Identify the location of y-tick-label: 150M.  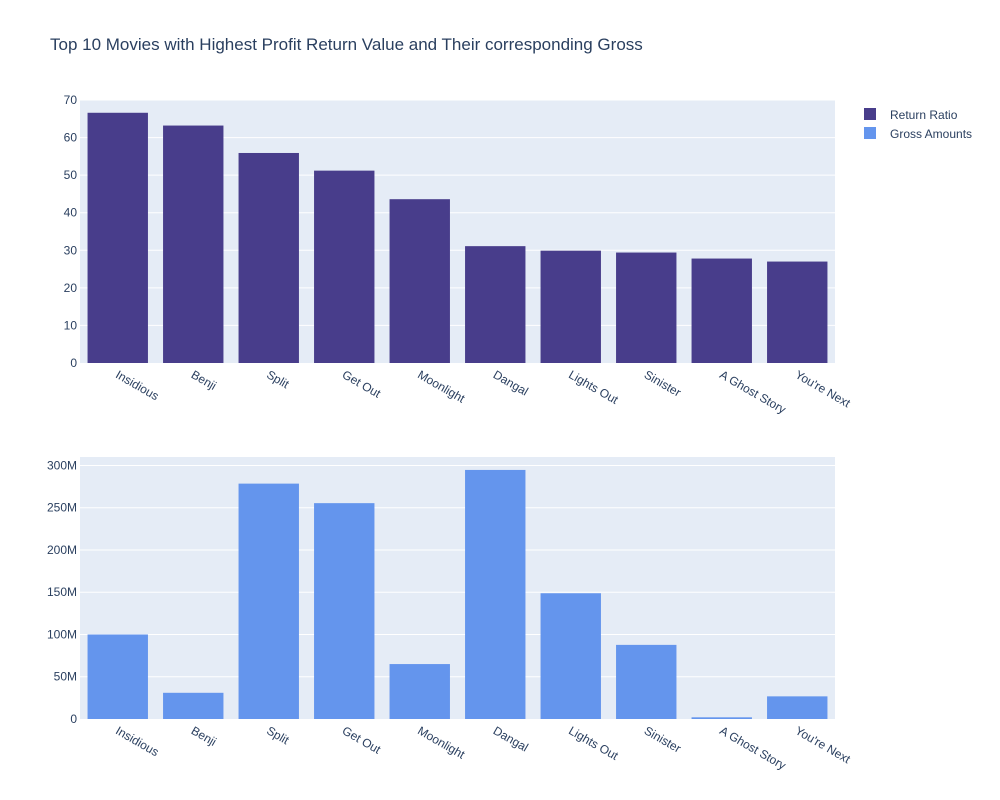
(62, 592).